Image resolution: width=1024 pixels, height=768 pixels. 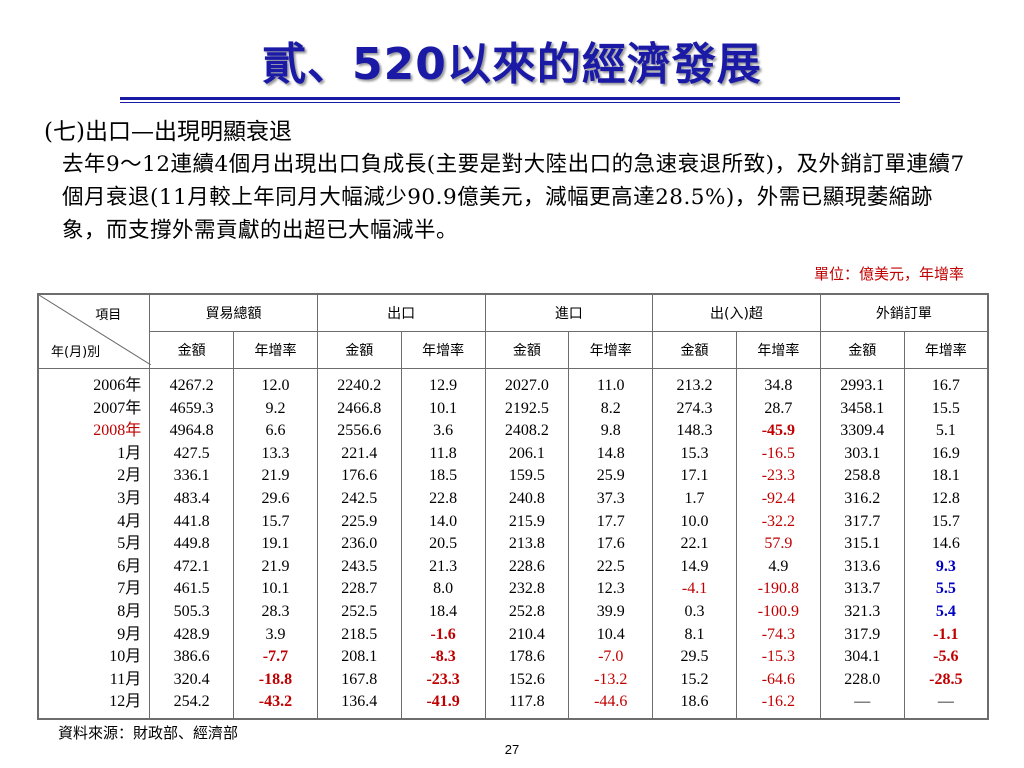 What do you see at coordinates (694, 566) in the screenshot?
I see `table-cell: 14.9` at bounding box center [694, 566].